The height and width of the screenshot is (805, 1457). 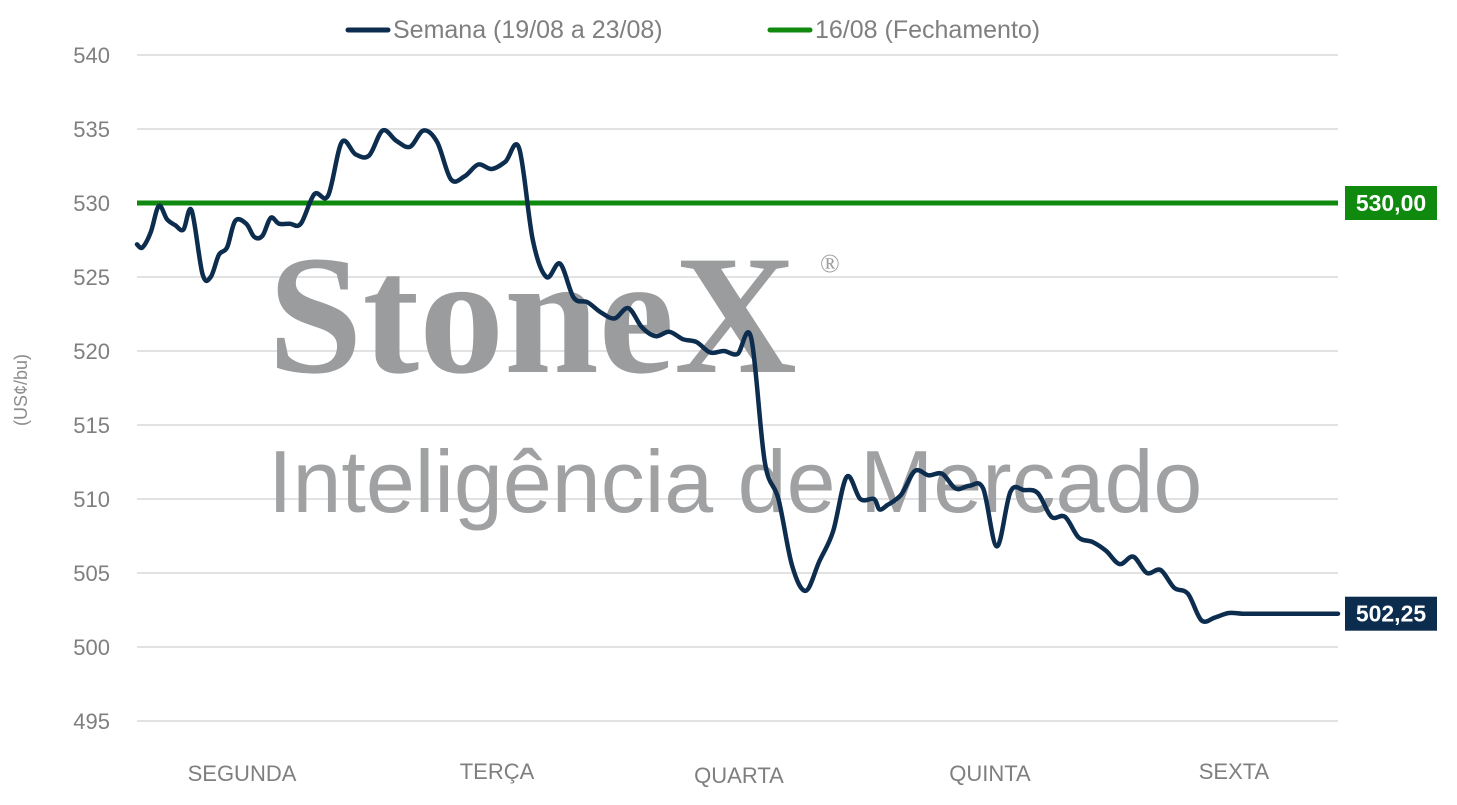 I want to click on watermark-brand: StoneX, so click(x=532, y=315).